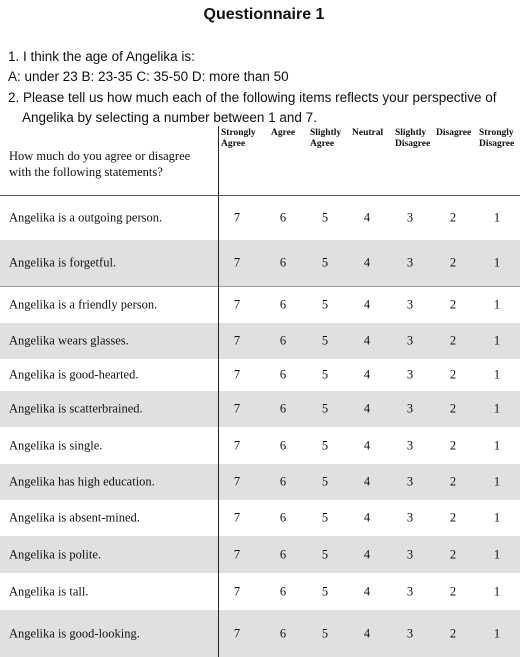 The width and height of the screenshot is (528, 657). Describe the element at coordinates (69, 340) in the screenshot. I see `statement-text: Angelika wears glasses.` at that location.